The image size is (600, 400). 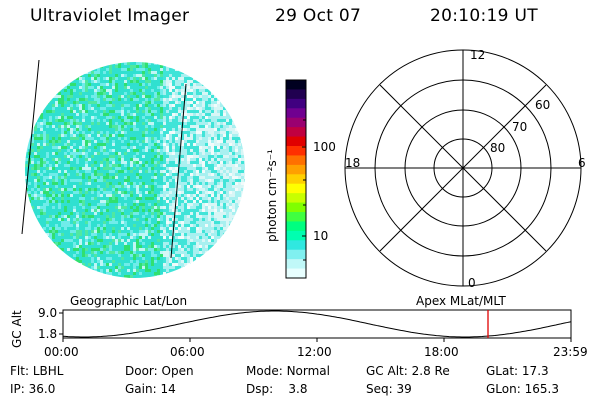 I want to click on info-glon: GLon: 165.3, so click(x=522, y=389).